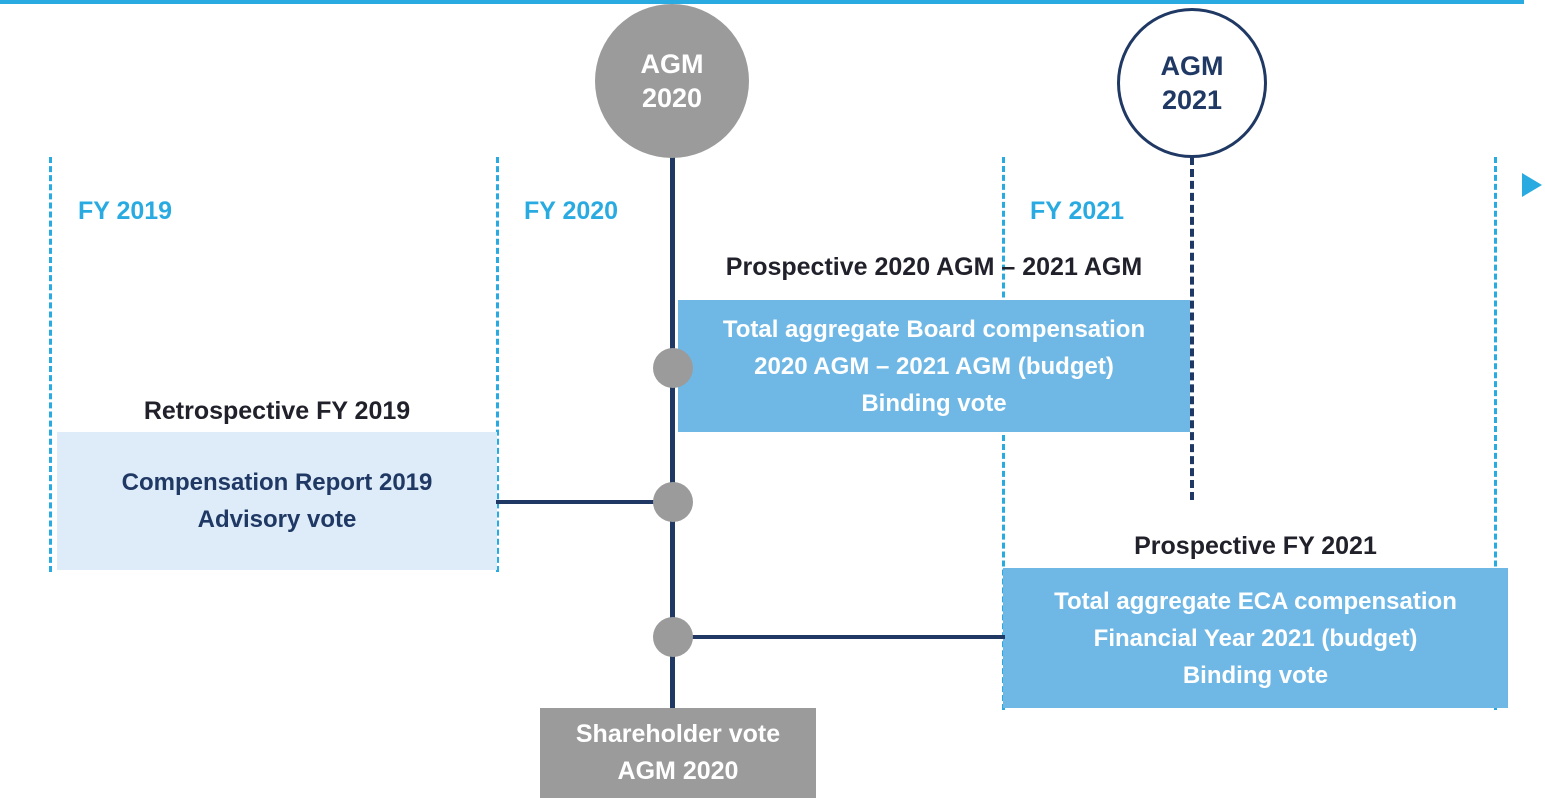  I want to click on agm-2020-vertical-line, so click(672, 433).